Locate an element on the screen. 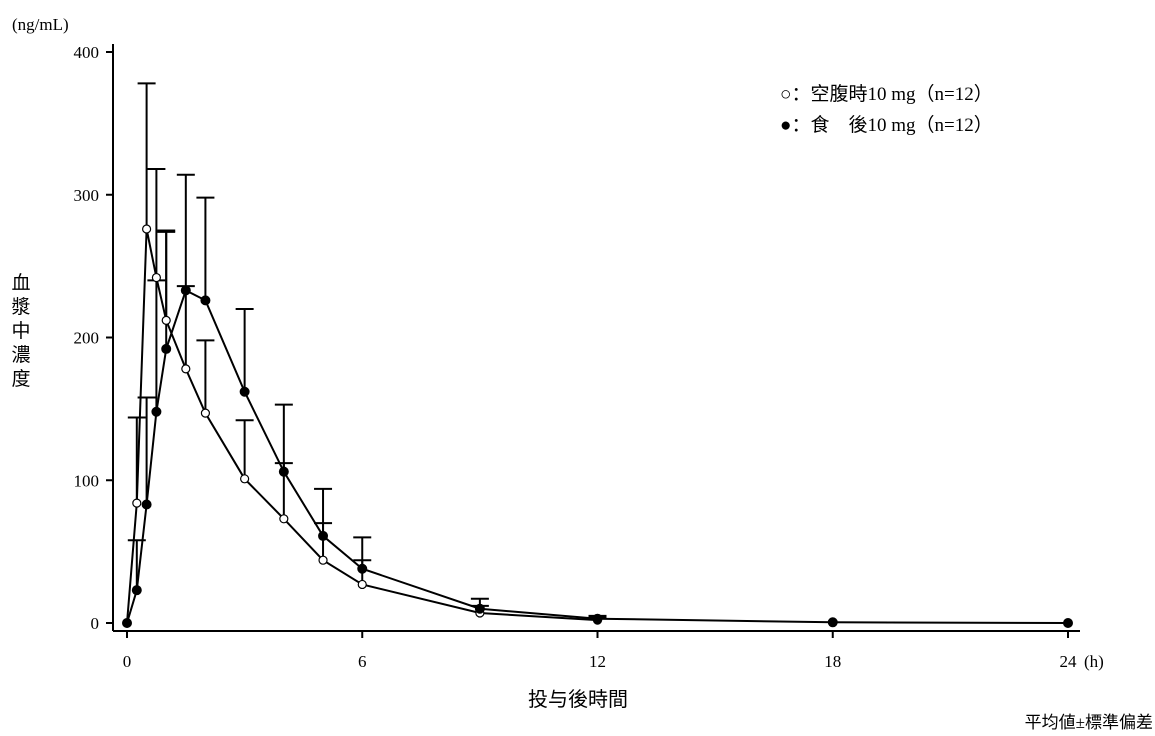  y-tick-label: 300 is located at coordinates (87, 195).